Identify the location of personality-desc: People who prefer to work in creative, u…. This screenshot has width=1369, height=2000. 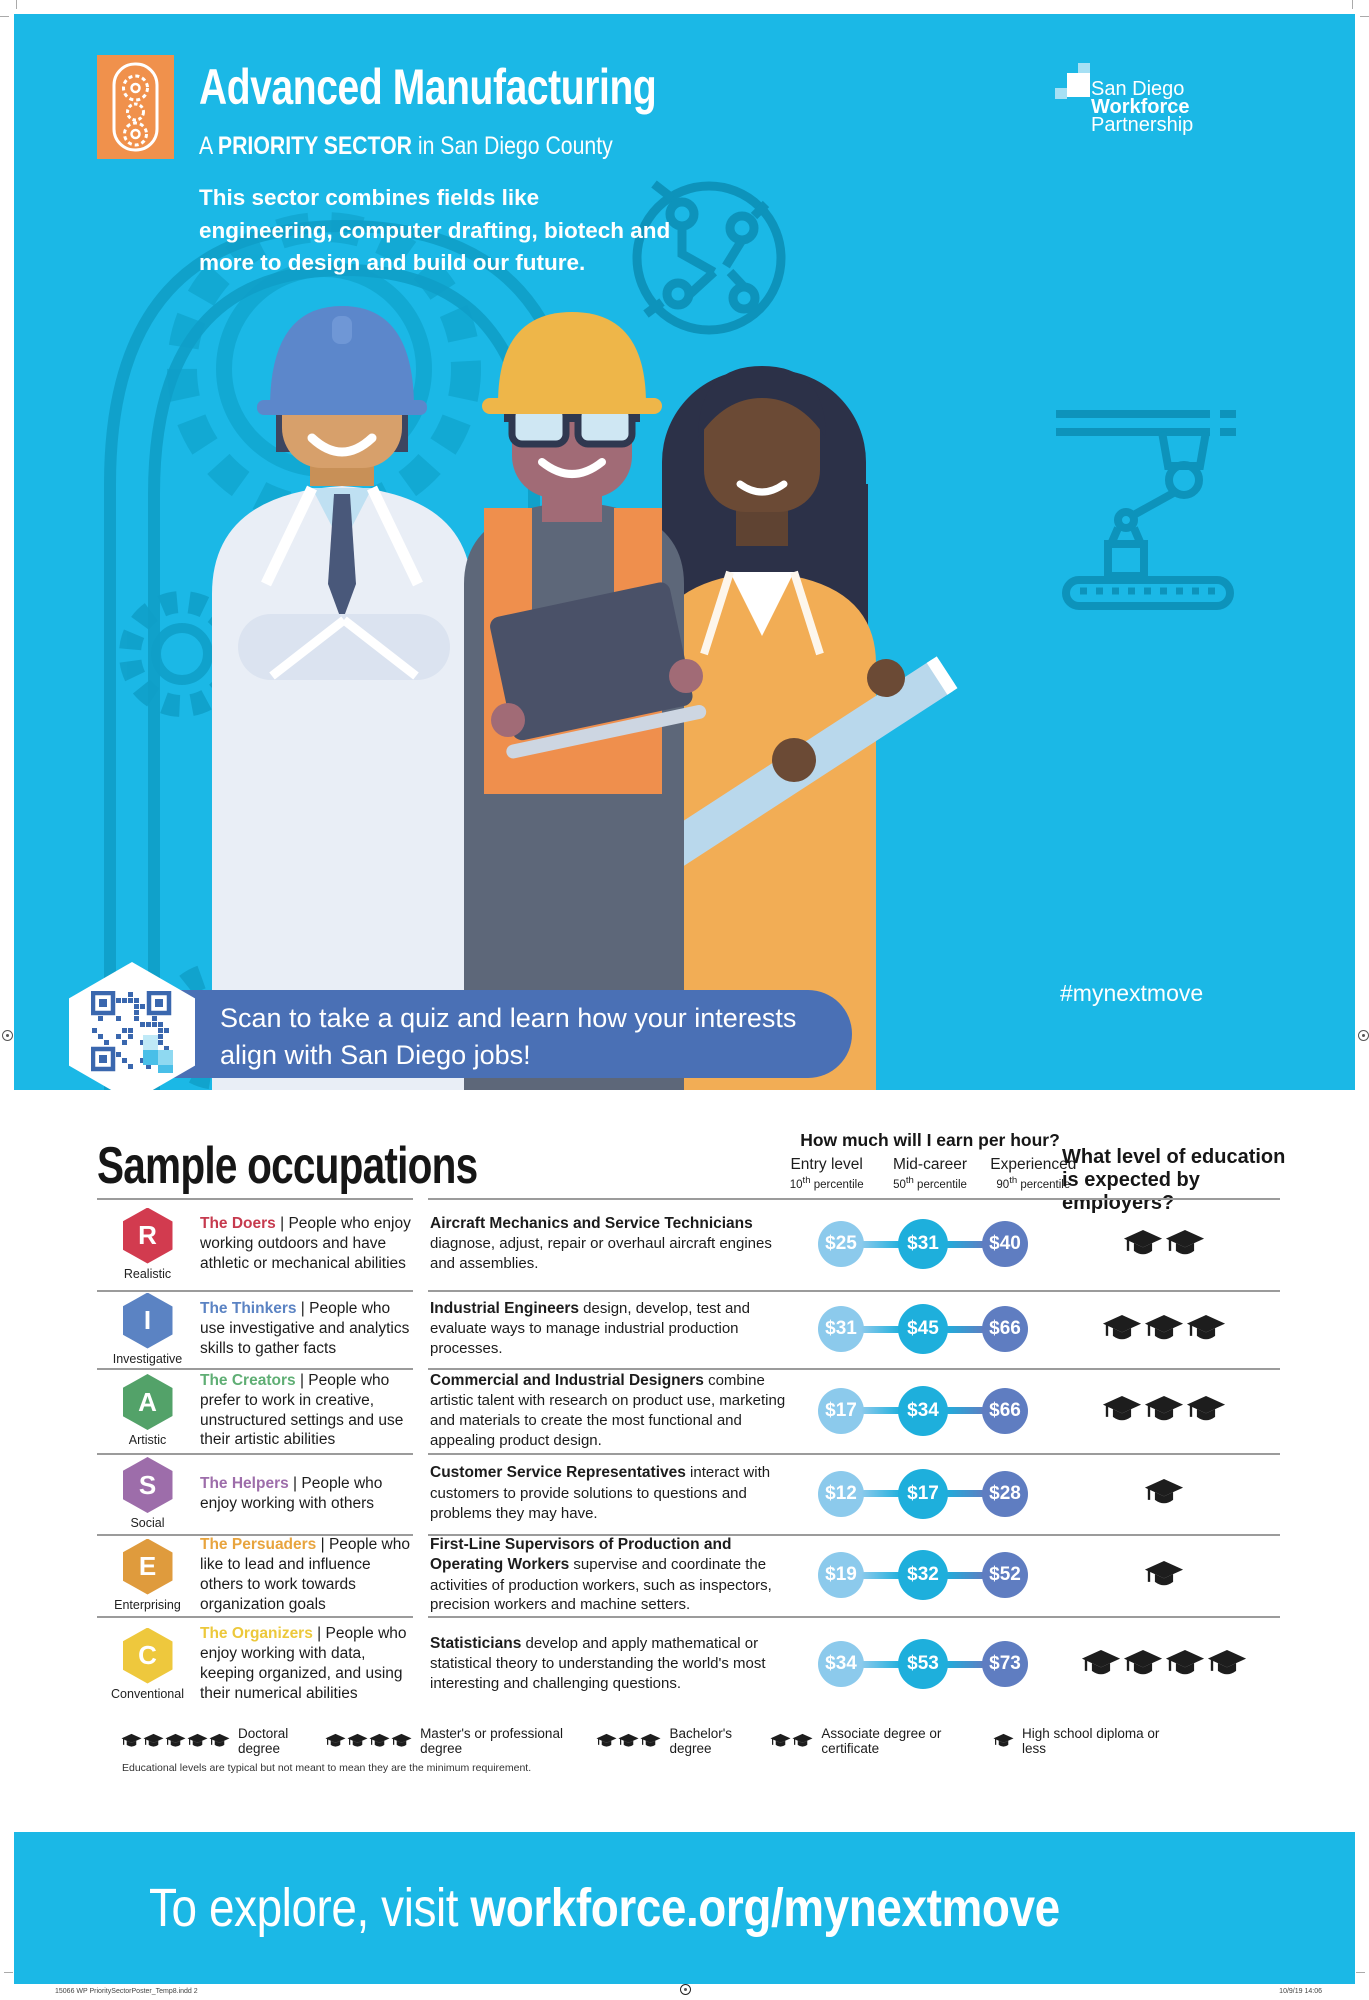
(302, 1410).